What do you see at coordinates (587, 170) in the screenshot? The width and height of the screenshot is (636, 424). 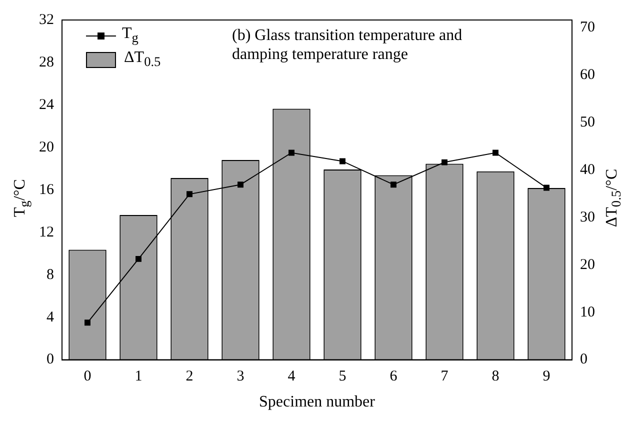 I see `y2-tick-label: 40` at bounding box center [587, 170].